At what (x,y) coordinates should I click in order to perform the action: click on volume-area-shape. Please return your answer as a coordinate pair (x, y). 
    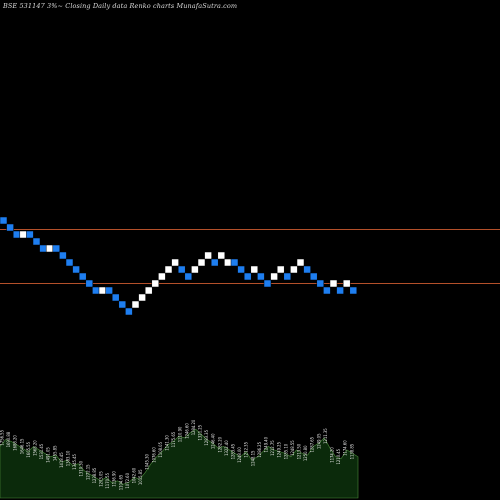
    Looking at the image, I should click on (179, 463).